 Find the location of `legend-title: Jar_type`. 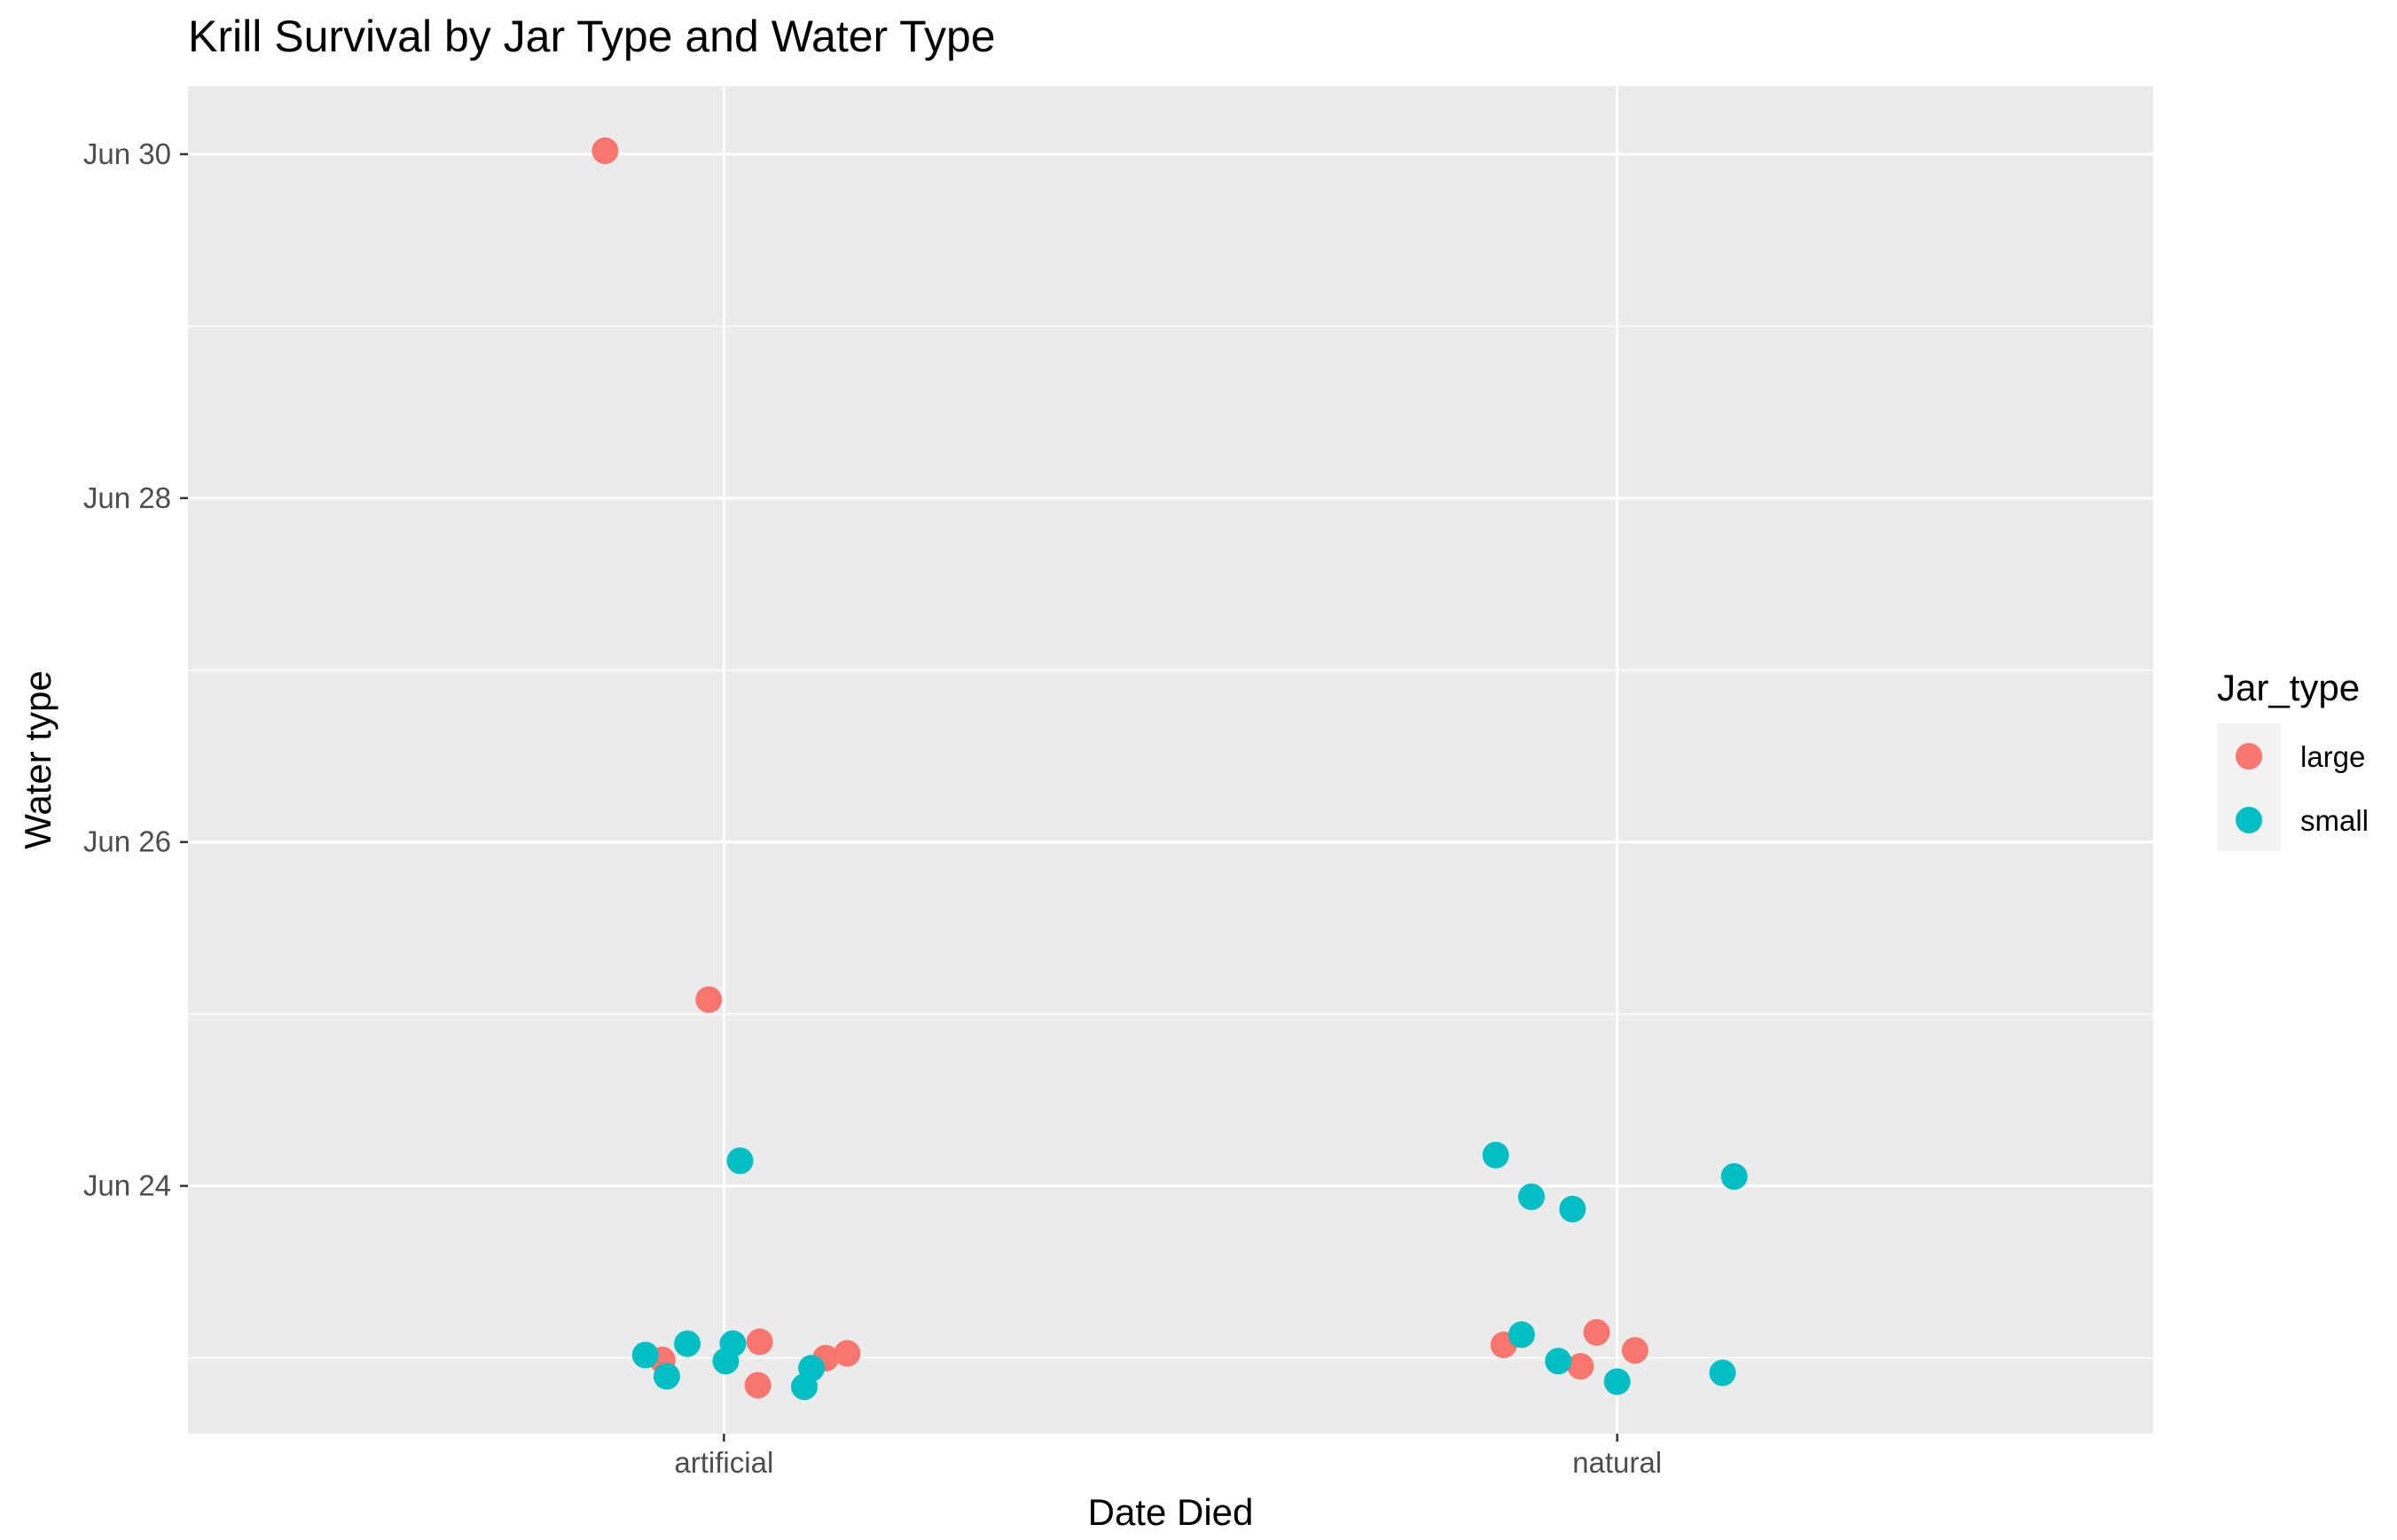

legend-title: Jar_type is located at coordinates (2288, 687).